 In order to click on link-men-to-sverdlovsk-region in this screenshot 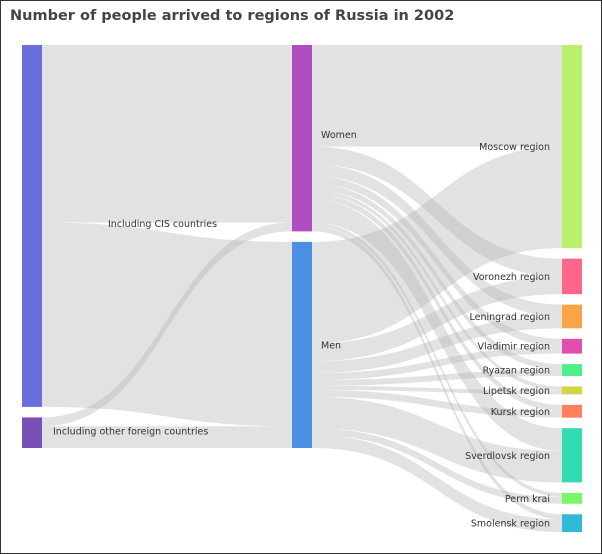, I will do `click(437, 439)`.